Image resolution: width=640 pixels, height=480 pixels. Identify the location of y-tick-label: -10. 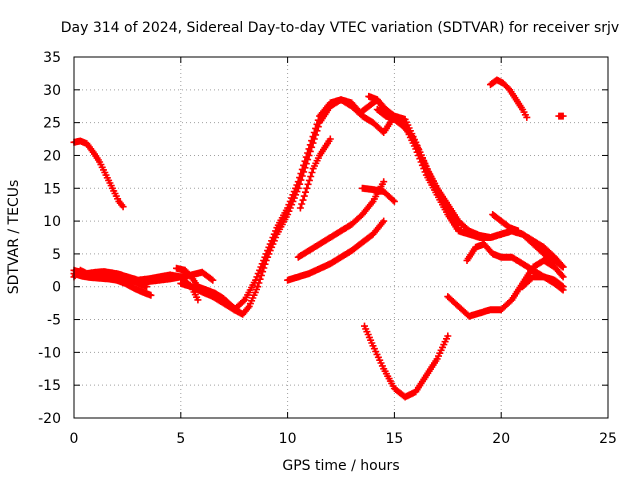
(49, 353).